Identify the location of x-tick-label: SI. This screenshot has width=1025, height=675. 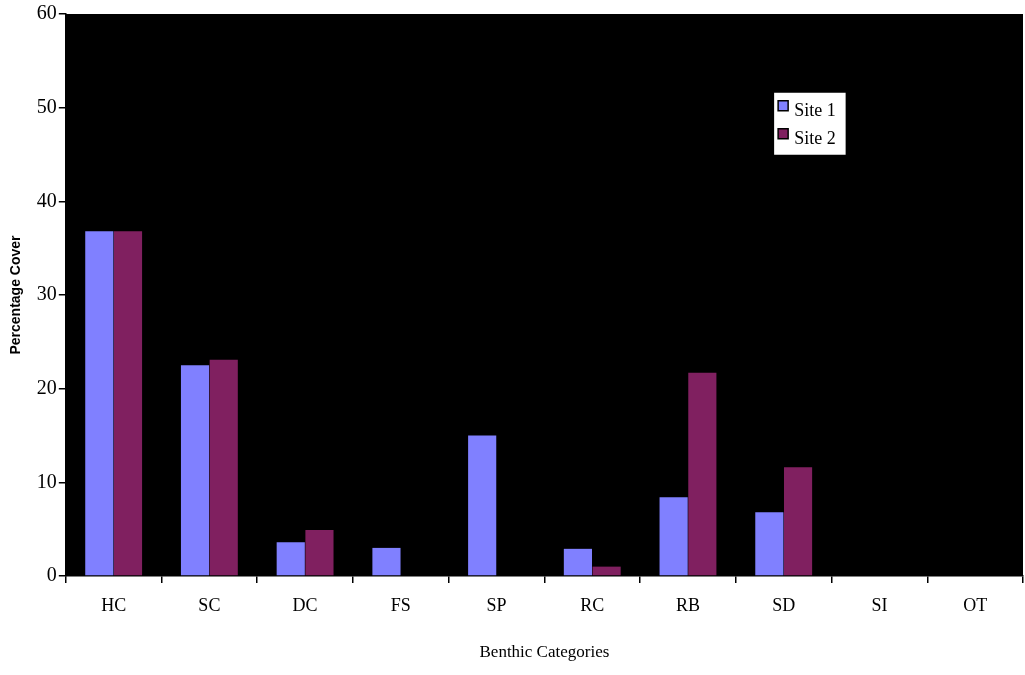
(879, 604).